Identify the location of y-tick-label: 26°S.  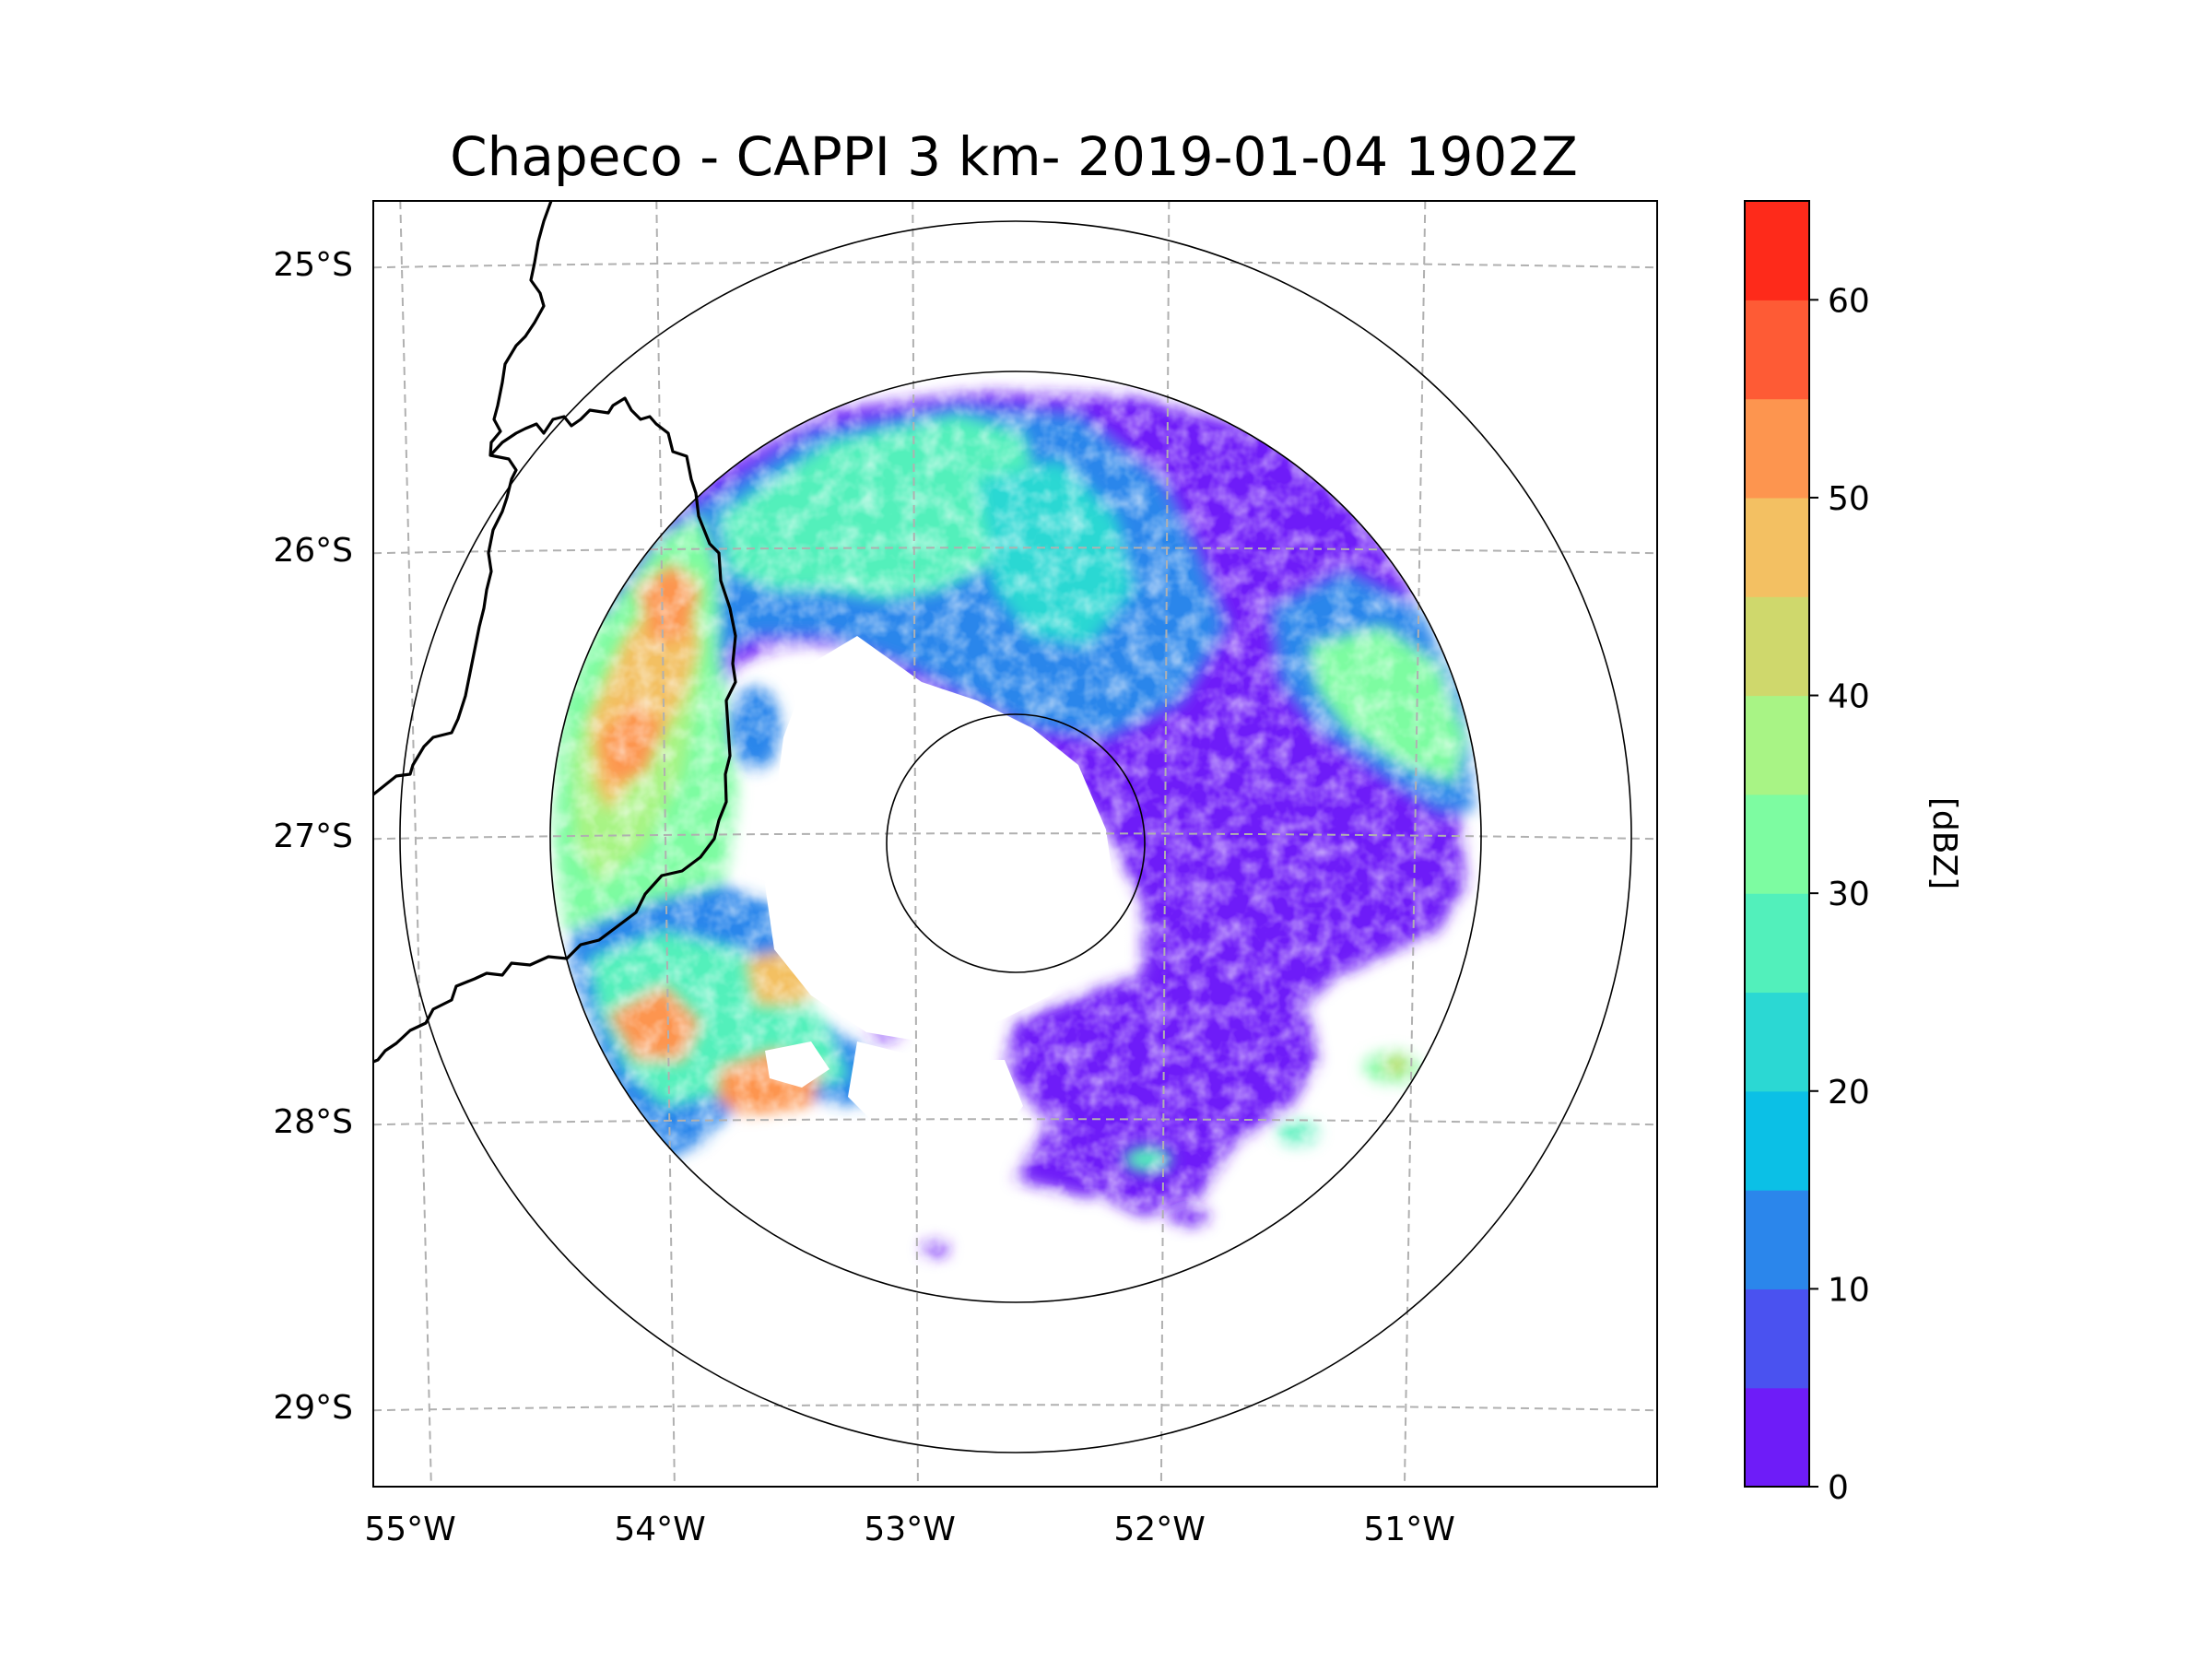
(313, 551).